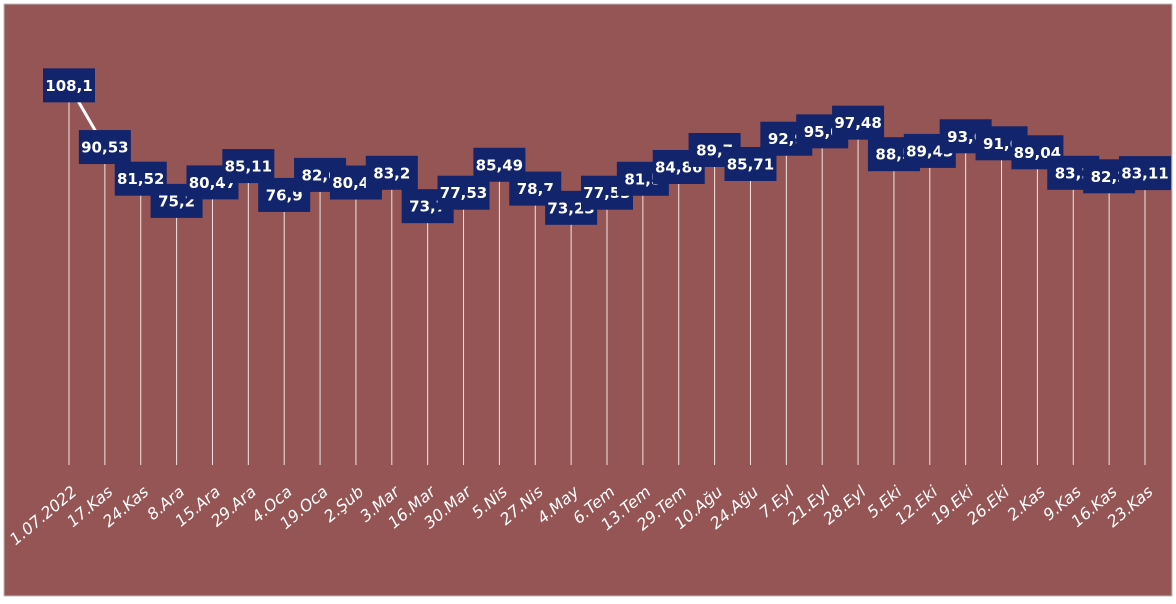 The image size is (1176, 604). What do you see at coordinates (822, 132) in the screenshot?
I see `value-label: 95,0` at bounding box center [822, 132].